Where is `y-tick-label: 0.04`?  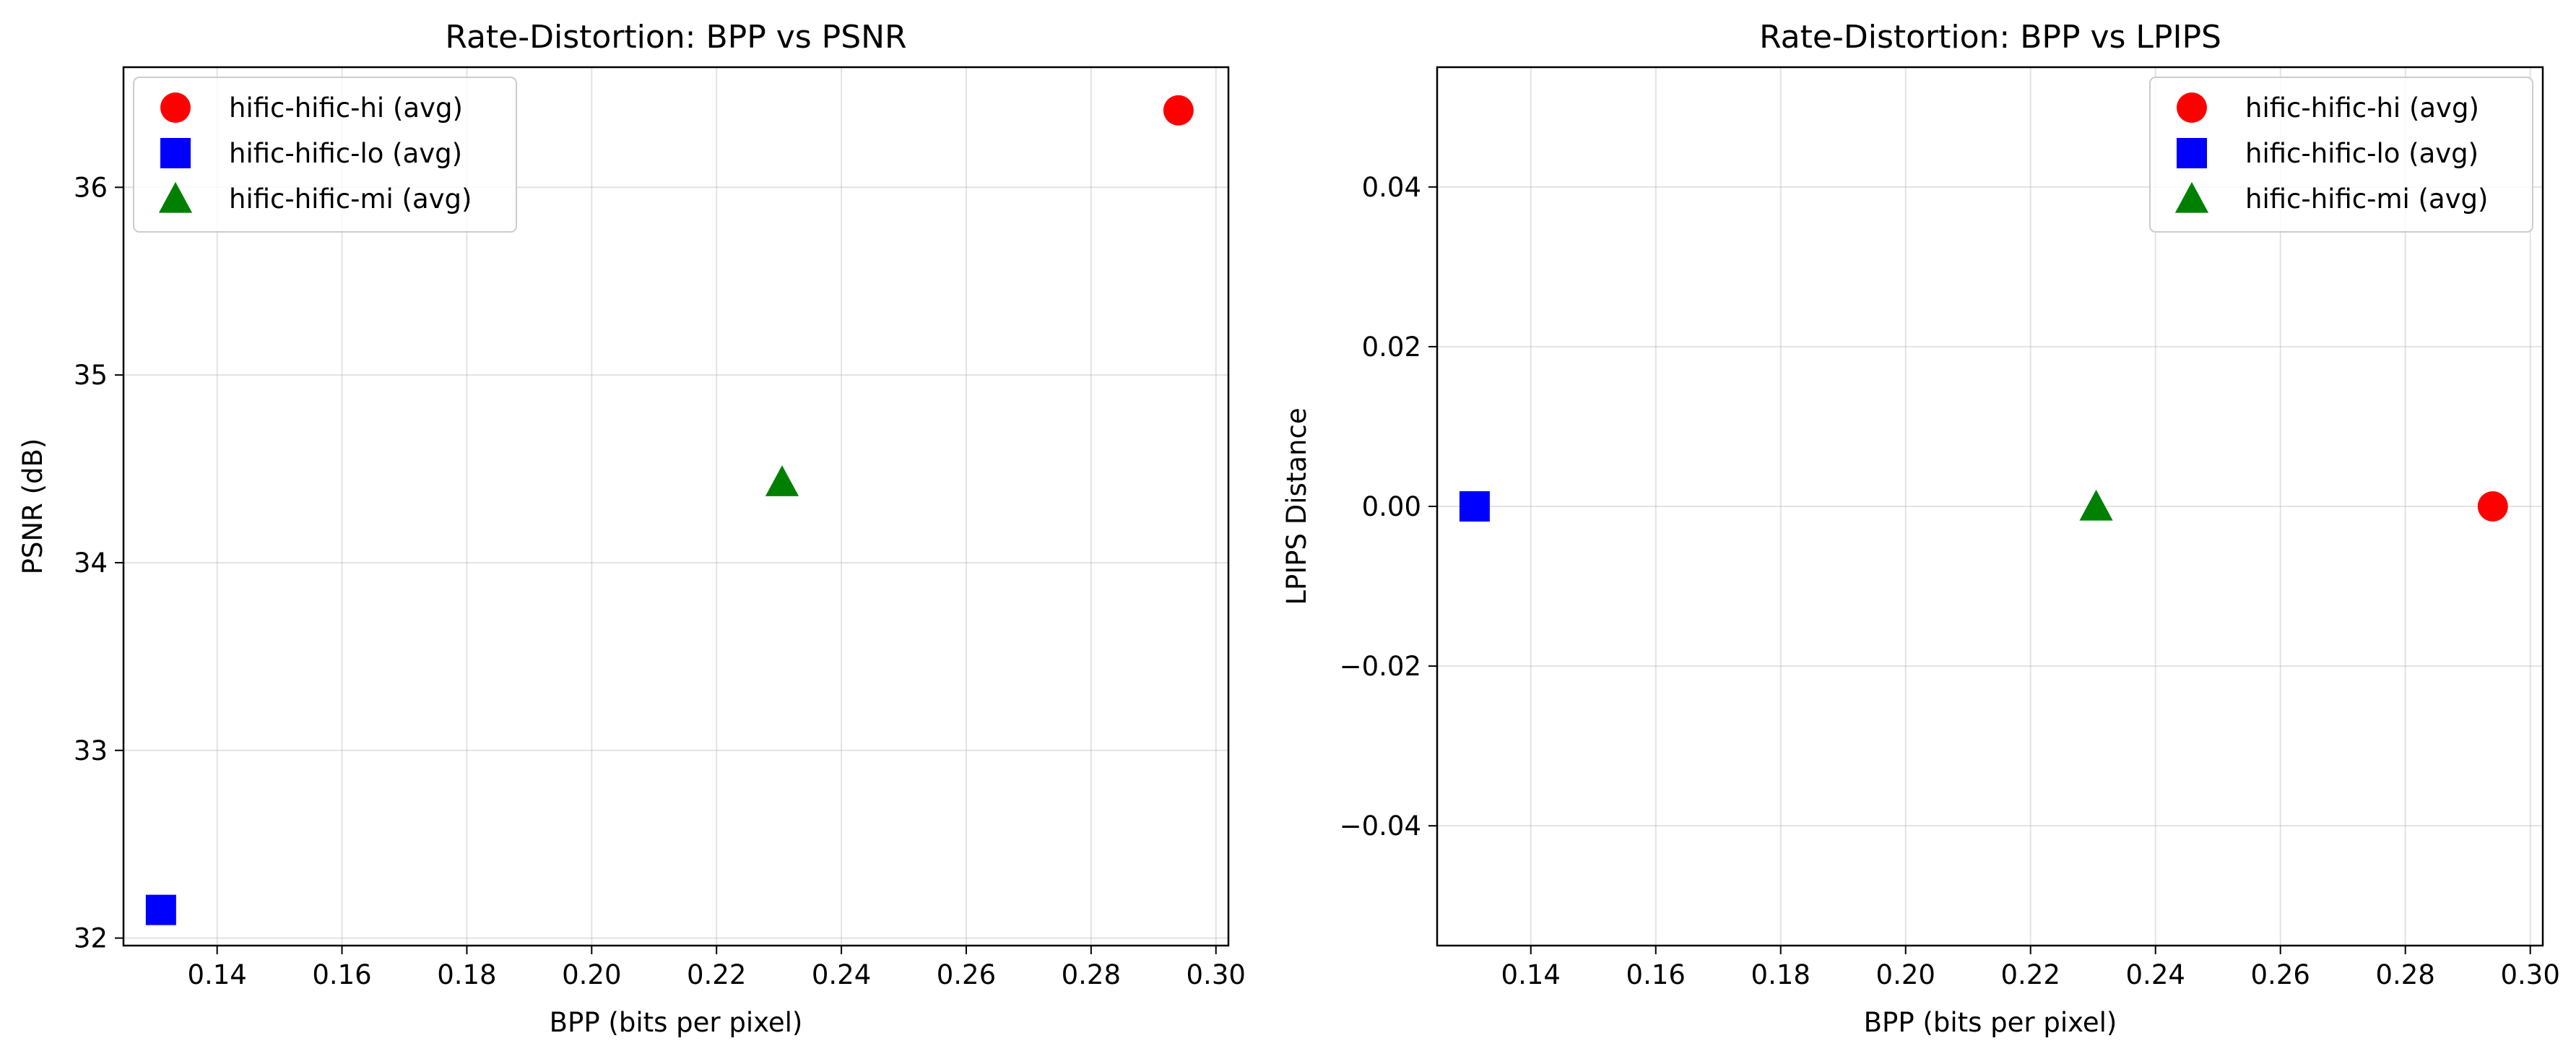
y-tick-label: 0.04 is located at coordinates (1391, 187).